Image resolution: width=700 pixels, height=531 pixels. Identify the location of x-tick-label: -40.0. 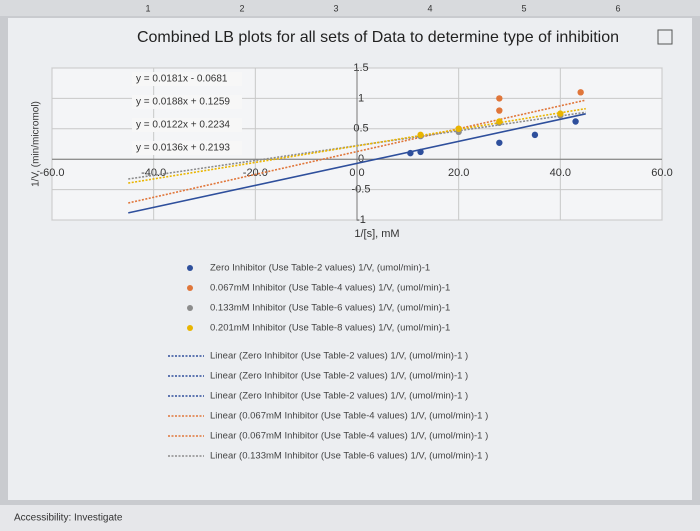
(153, 173).